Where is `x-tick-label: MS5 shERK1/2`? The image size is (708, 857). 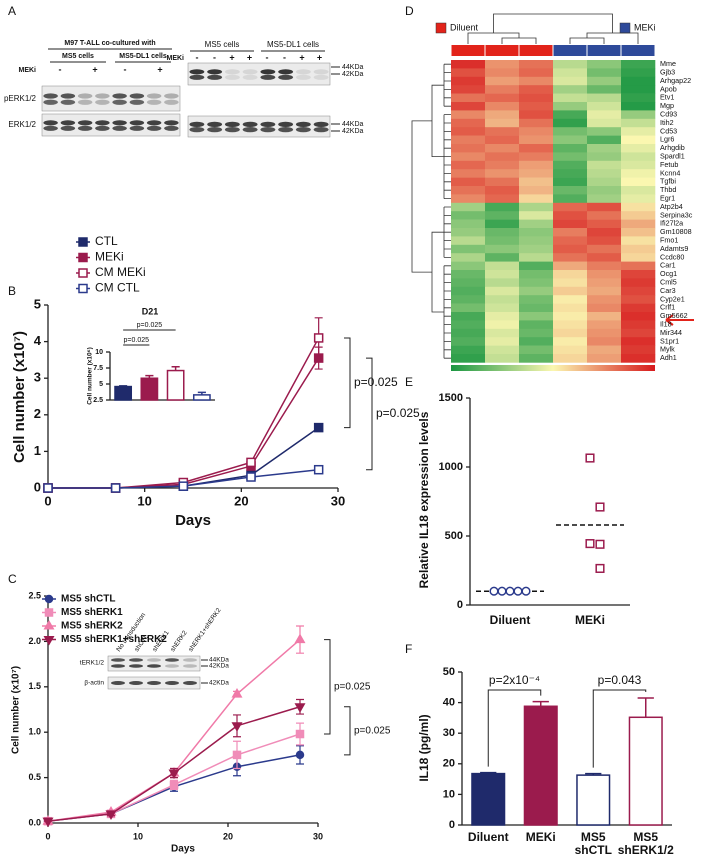
x-tick-label: MS5 shERK1/2 is located at coordinates (645, 844).